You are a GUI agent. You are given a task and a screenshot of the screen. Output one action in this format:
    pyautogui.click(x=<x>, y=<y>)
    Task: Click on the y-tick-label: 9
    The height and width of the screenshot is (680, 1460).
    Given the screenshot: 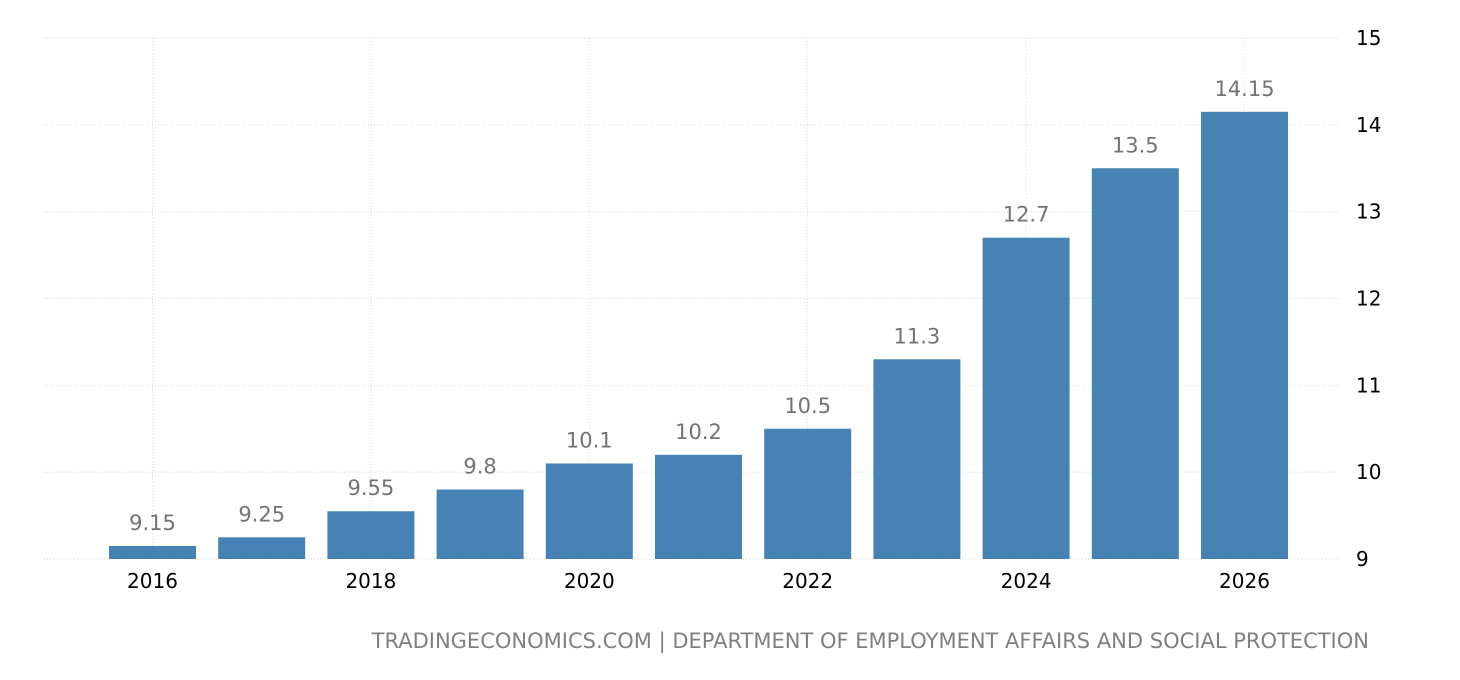 What is the action you would take?
    pyautogui.click(x=1362, y=559)
    